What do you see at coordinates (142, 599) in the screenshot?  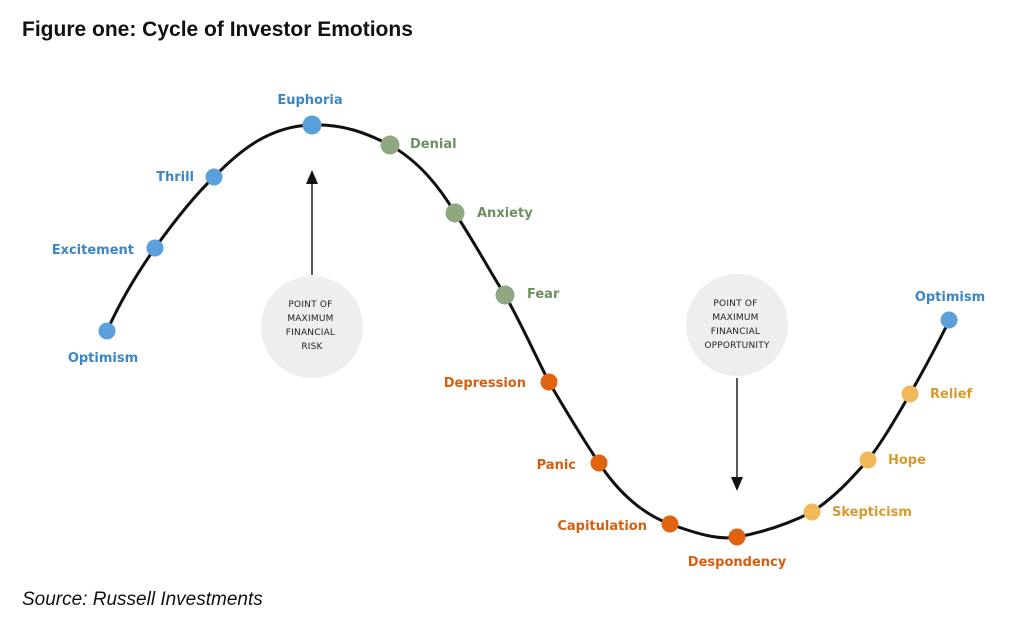 I see `source-note: Source: Russell Investments` at bounding box center [142, 599].